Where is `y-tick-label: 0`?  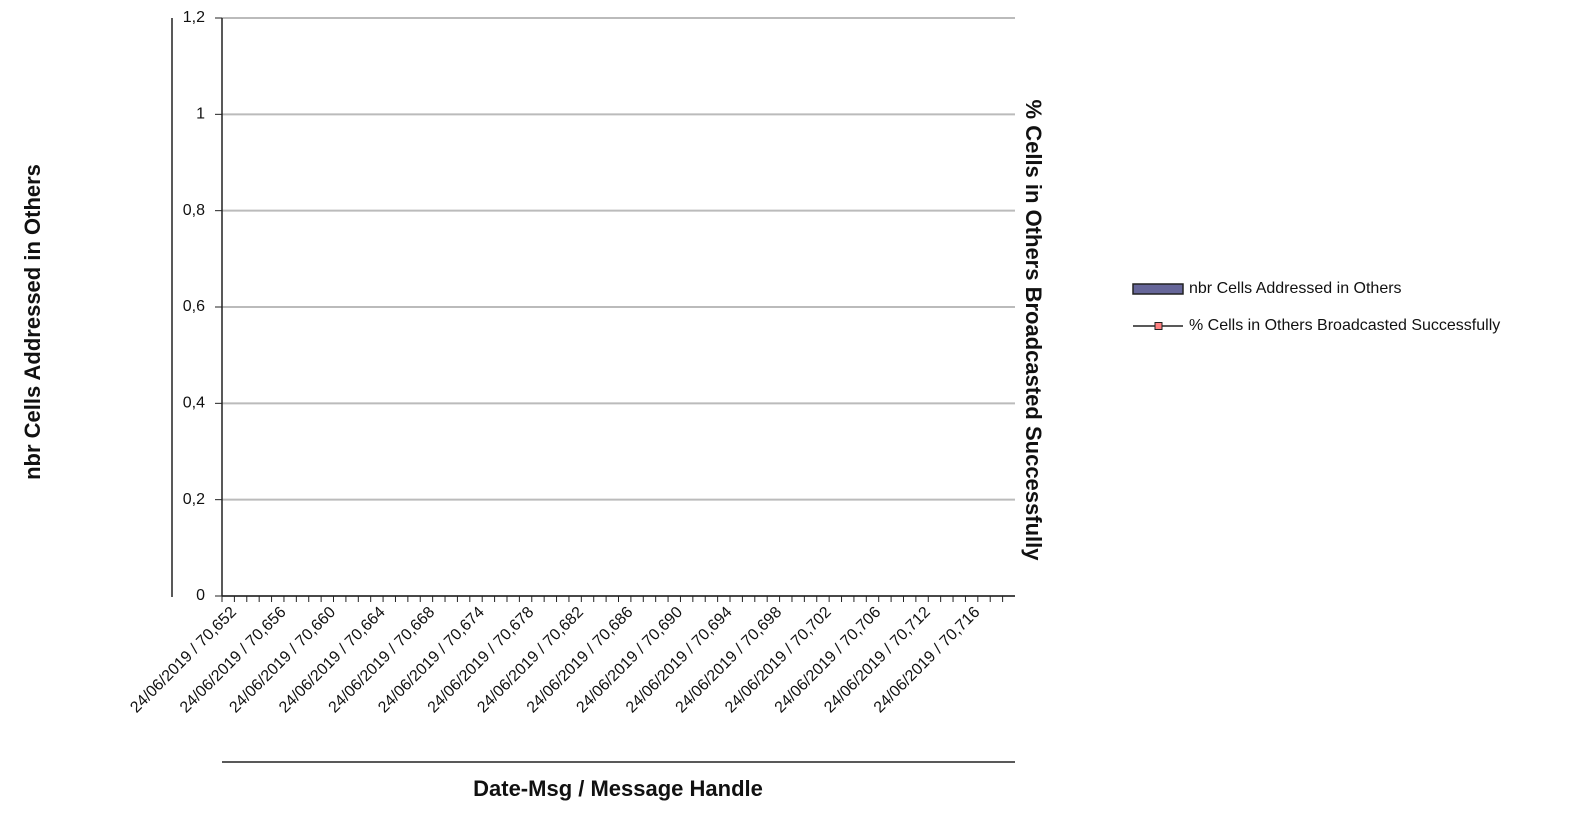
y-tick-label: 0 is located at coordinates (200, 595).